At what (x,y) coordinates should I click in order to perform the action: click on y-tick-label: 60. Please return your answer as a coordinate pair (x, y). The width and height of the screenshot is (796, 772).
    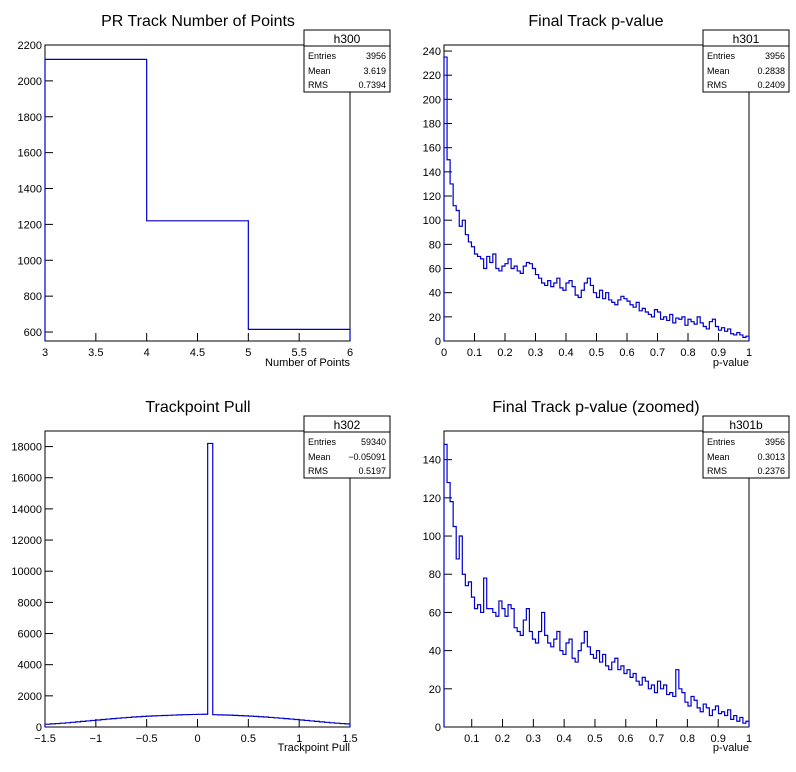
    Looking at the image, I should click on (435, 270).